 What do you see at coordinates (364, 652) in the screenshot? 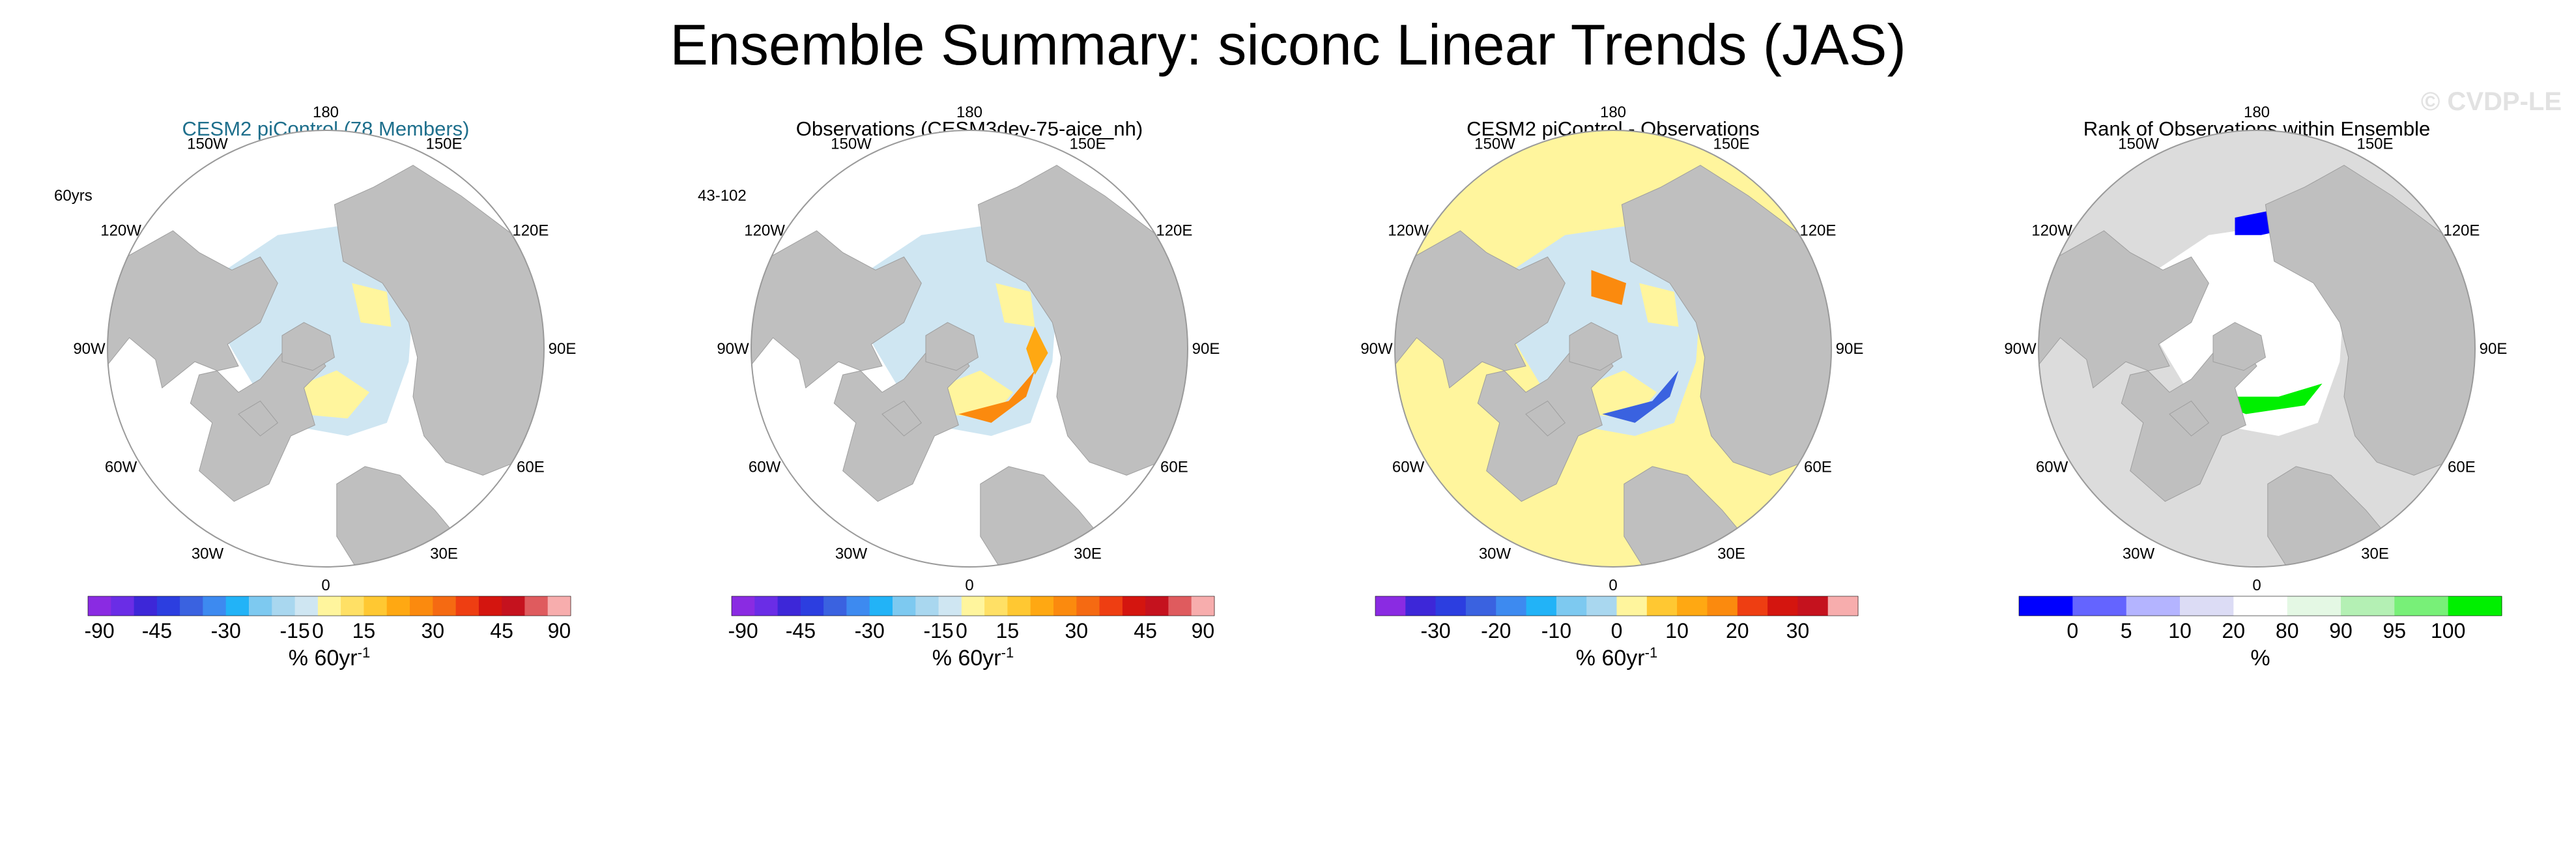
I see `unit-superscript: -1` at bounding box center [364, 652].